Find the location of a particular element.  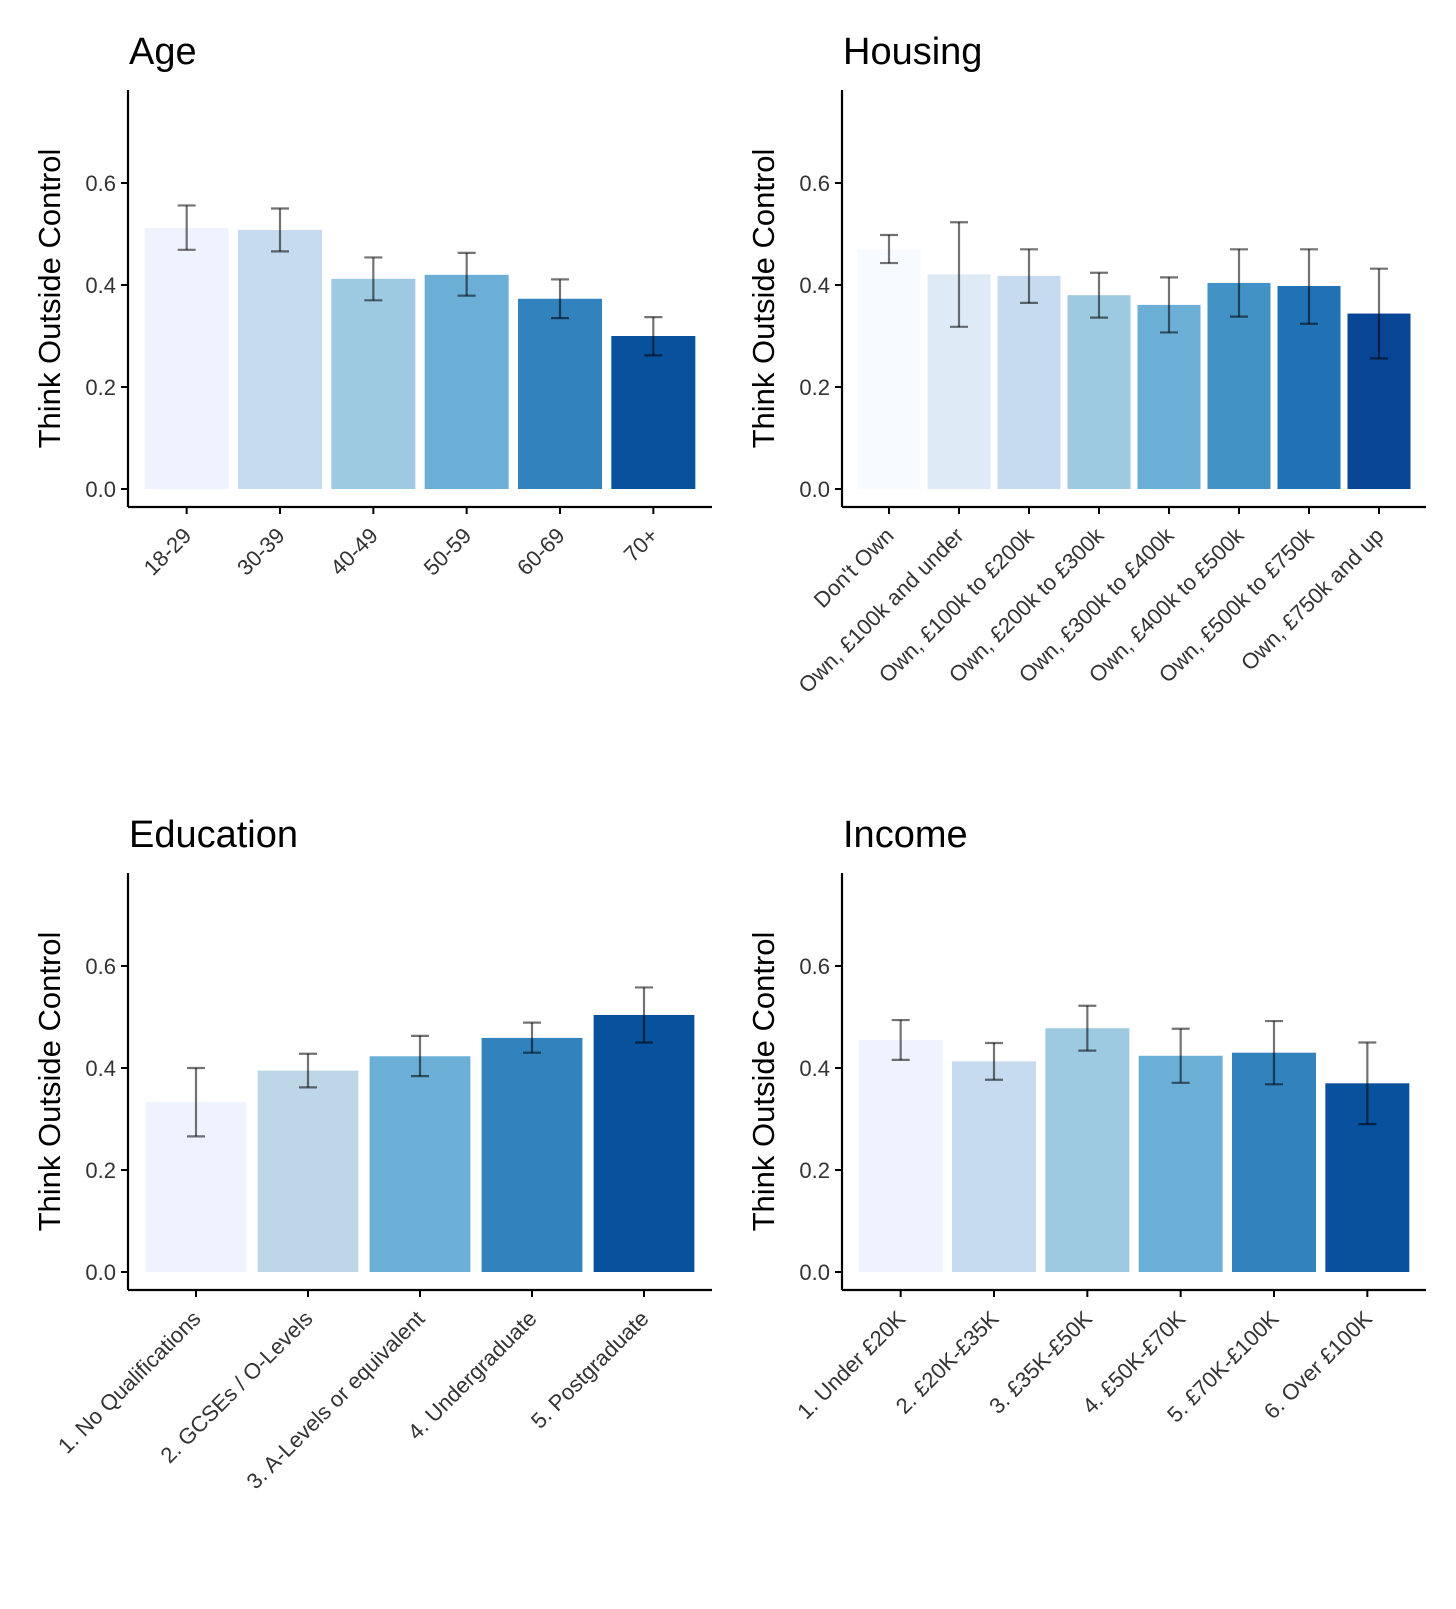

x-tick-label: 3. A-Levels or equivalent is located at coordinates (335, 1400).